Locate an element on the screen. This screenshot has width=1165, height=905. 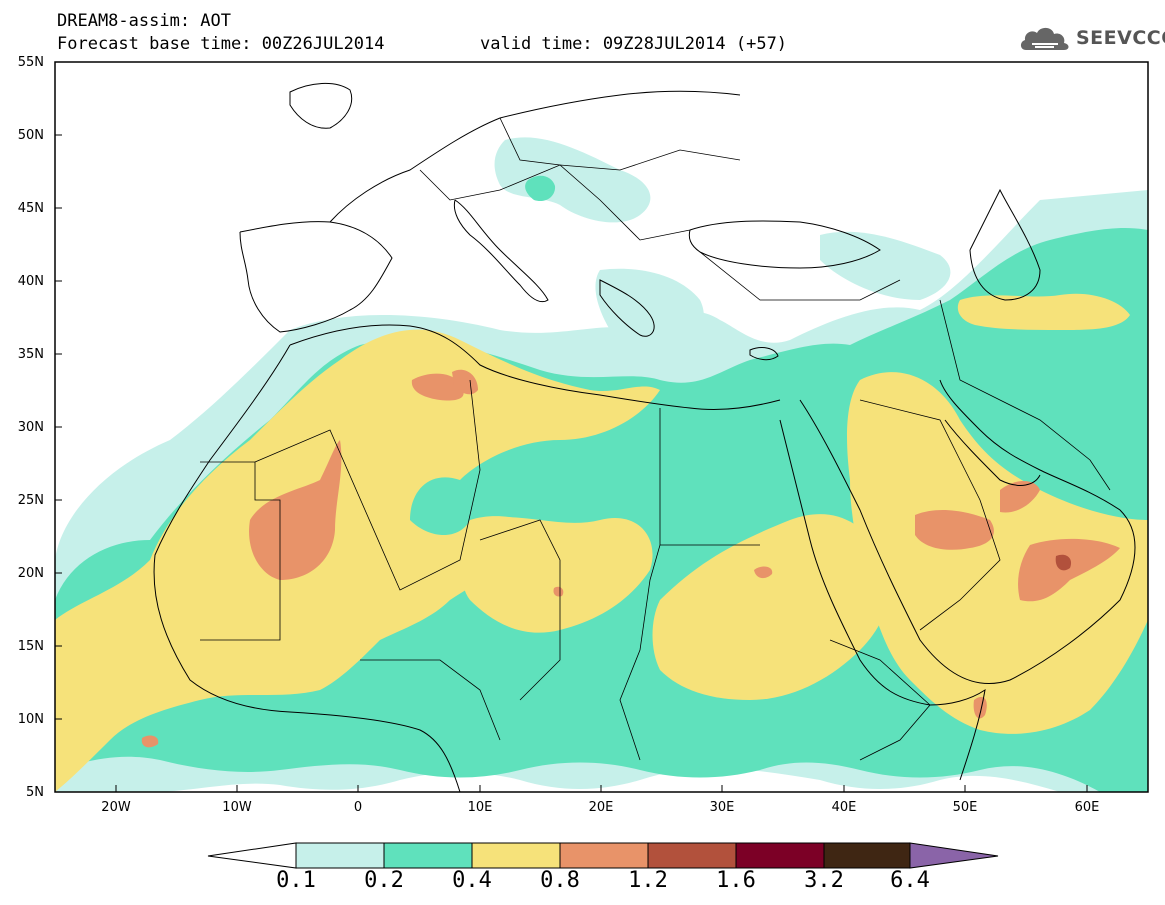
coast-arabia is located at coordinates (967, 532).